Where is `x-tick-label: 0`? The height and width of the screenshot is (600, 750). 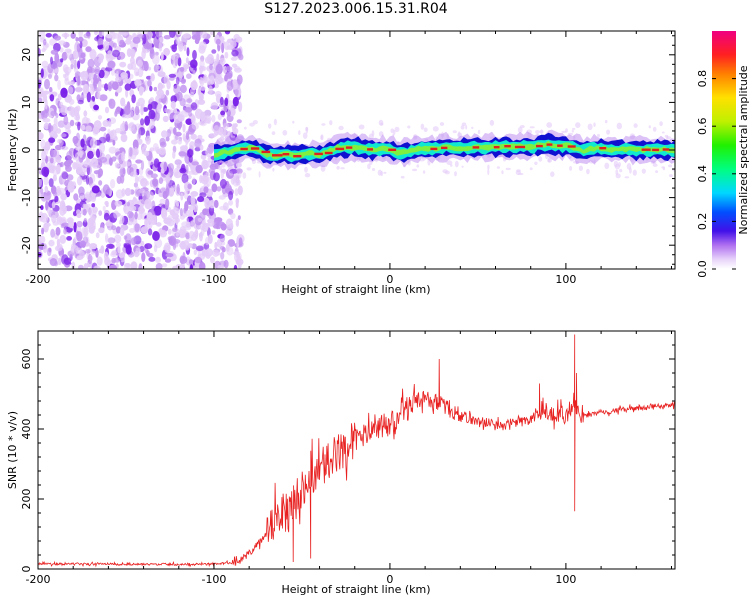
x-tick-label: 0 is located at coordinates (389, 279).